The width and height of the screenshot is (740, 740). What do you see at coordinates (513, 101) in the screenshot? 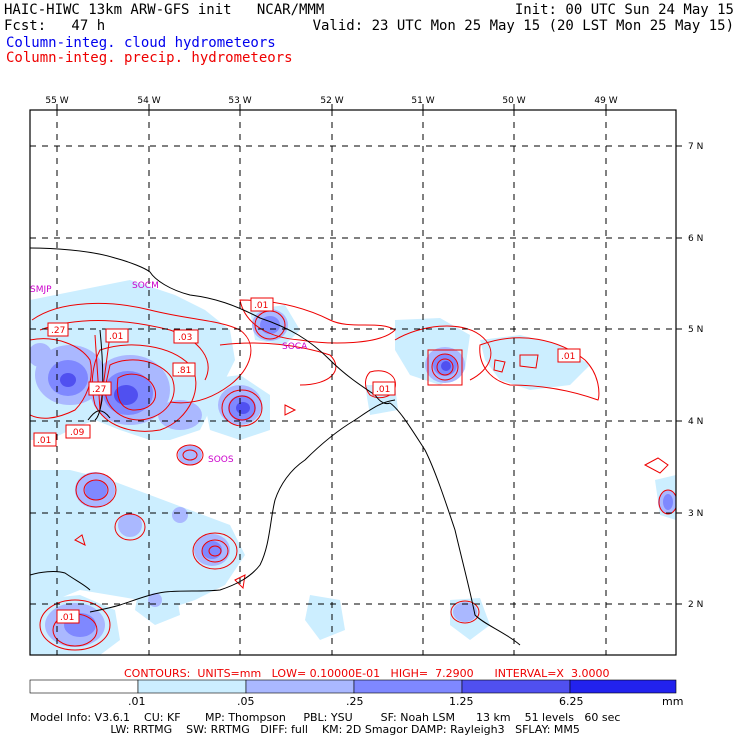
I see `lon-label-50w: 50 W` at bounding box center [513, 101].